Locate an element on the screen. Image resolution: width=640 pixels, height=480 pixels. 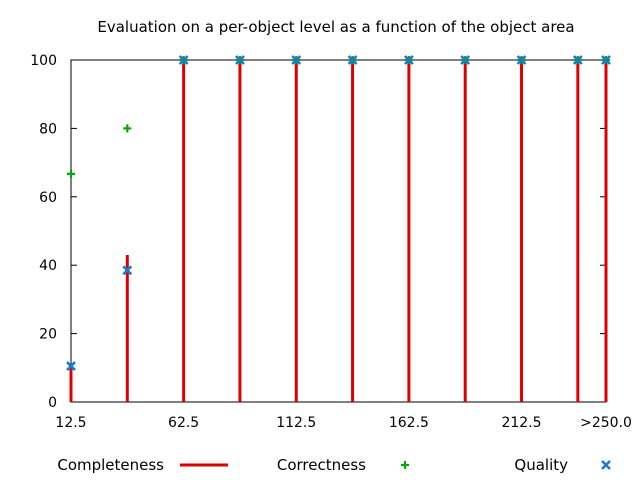
x-tick-label-3: 162.5 is located at coordinates (409, 423).